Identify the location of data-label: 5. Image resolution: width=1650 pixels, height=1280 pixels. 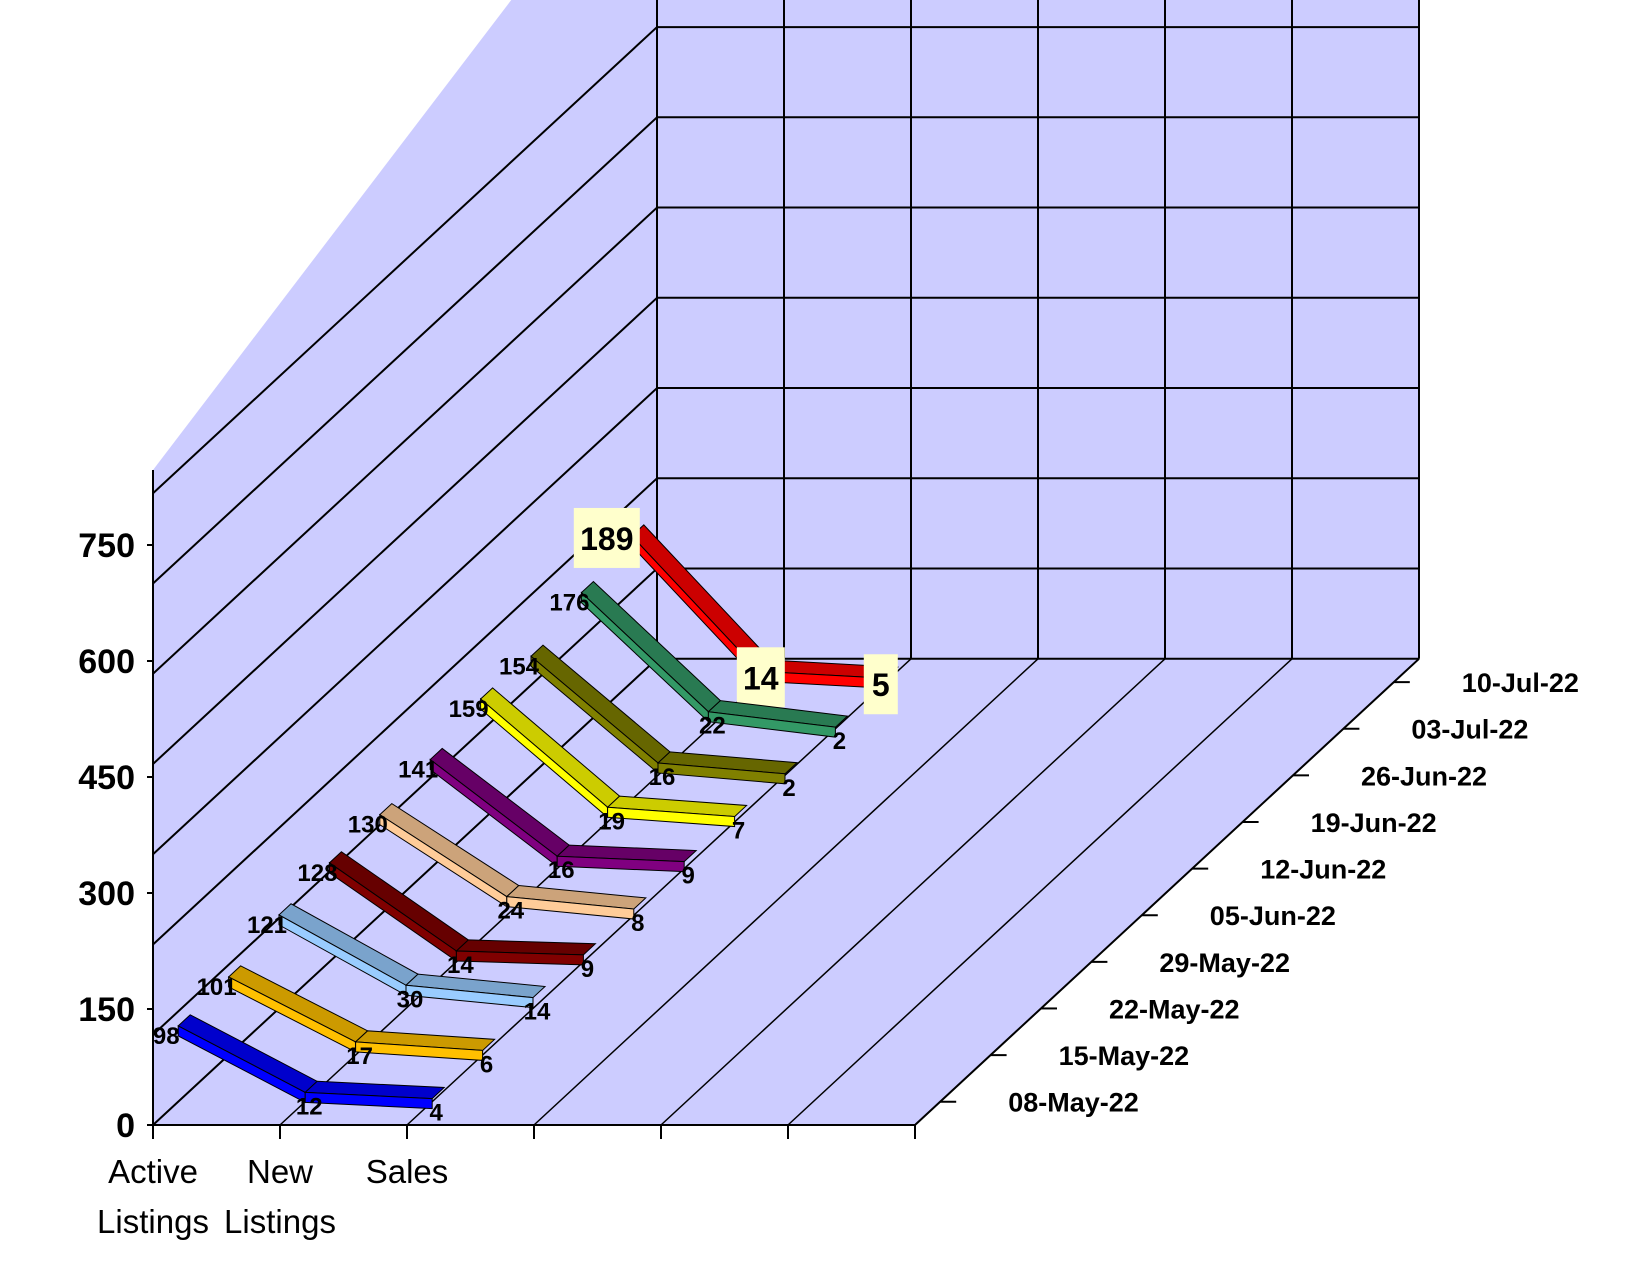
(881, 685).